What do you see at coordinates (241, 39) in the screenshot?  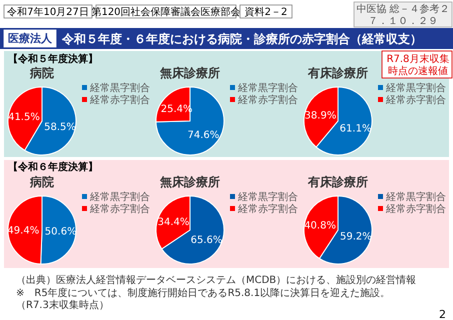 I see `text: 令和５年度・６年度における病院・診療所の赤字割合（経常収支）` at bounding box center [241, 39].